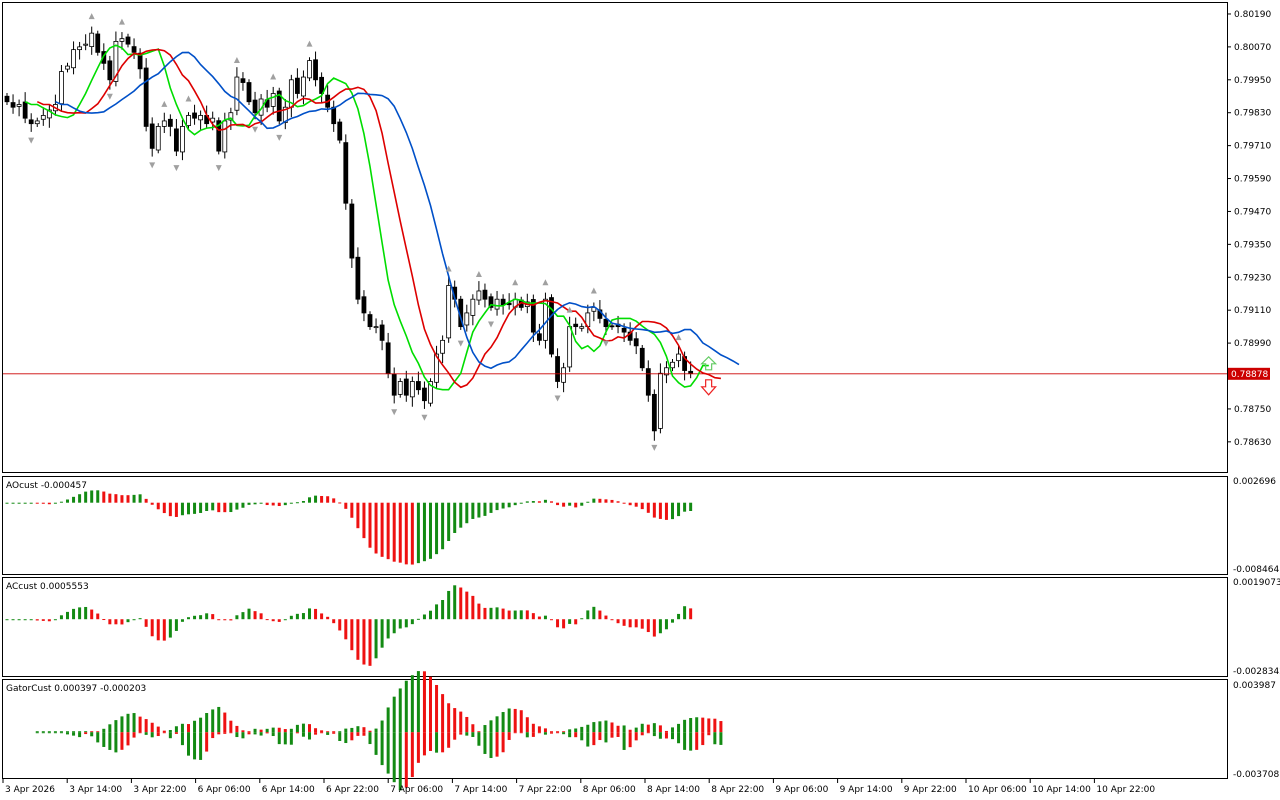 The height and width of the screenshot is (800, 1280). Describe the element at coordinates (997, 790) in the screenshot. I see `time-tick-label: 10 Apr 06:00` at that location.